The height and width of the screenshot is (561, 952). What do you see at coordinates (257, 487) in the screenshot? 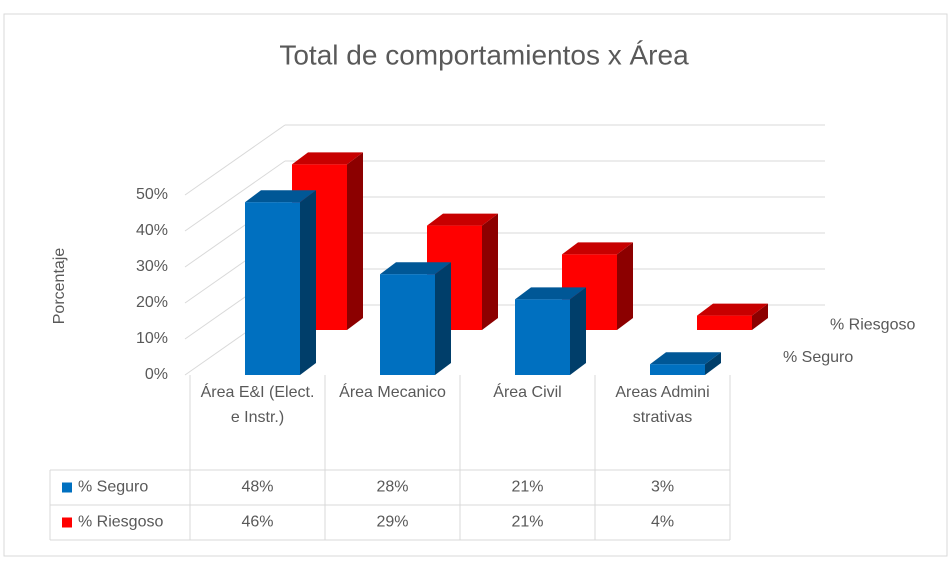
I see `value-label: 48%` at bounding box center [257, 487].